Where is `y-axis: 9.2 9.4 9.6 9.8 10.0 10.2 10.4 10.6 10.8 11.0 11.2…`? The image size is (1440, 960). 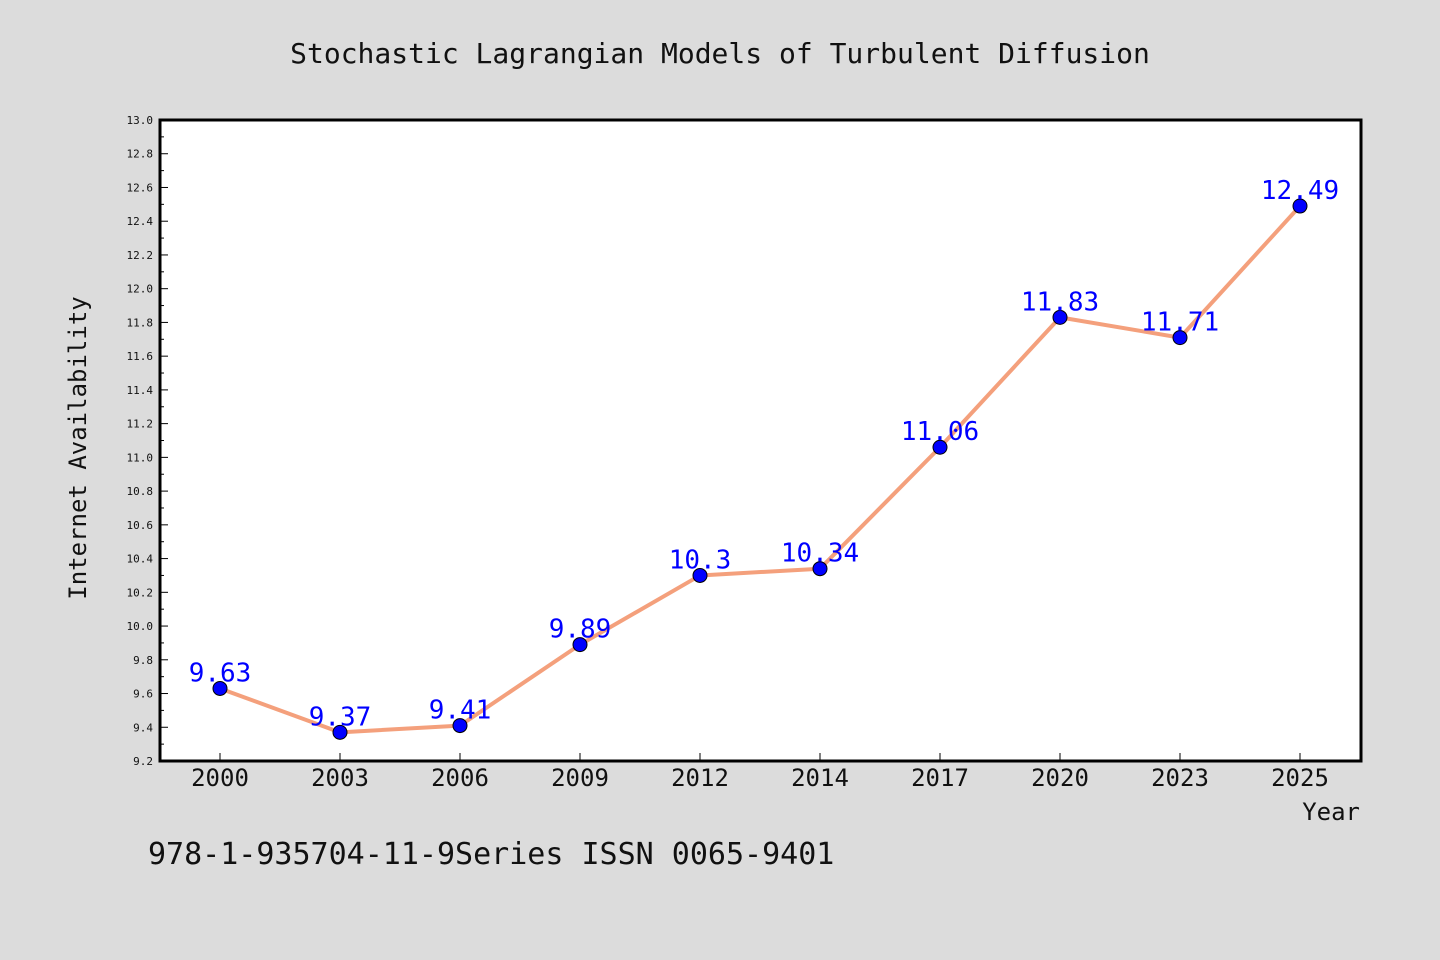 y-axis: 9.2 9.4 9.6 9.8 10.0 10.2 10.4 10.6 10.8 11.0 11.2… is located at coordinates (147, 441).